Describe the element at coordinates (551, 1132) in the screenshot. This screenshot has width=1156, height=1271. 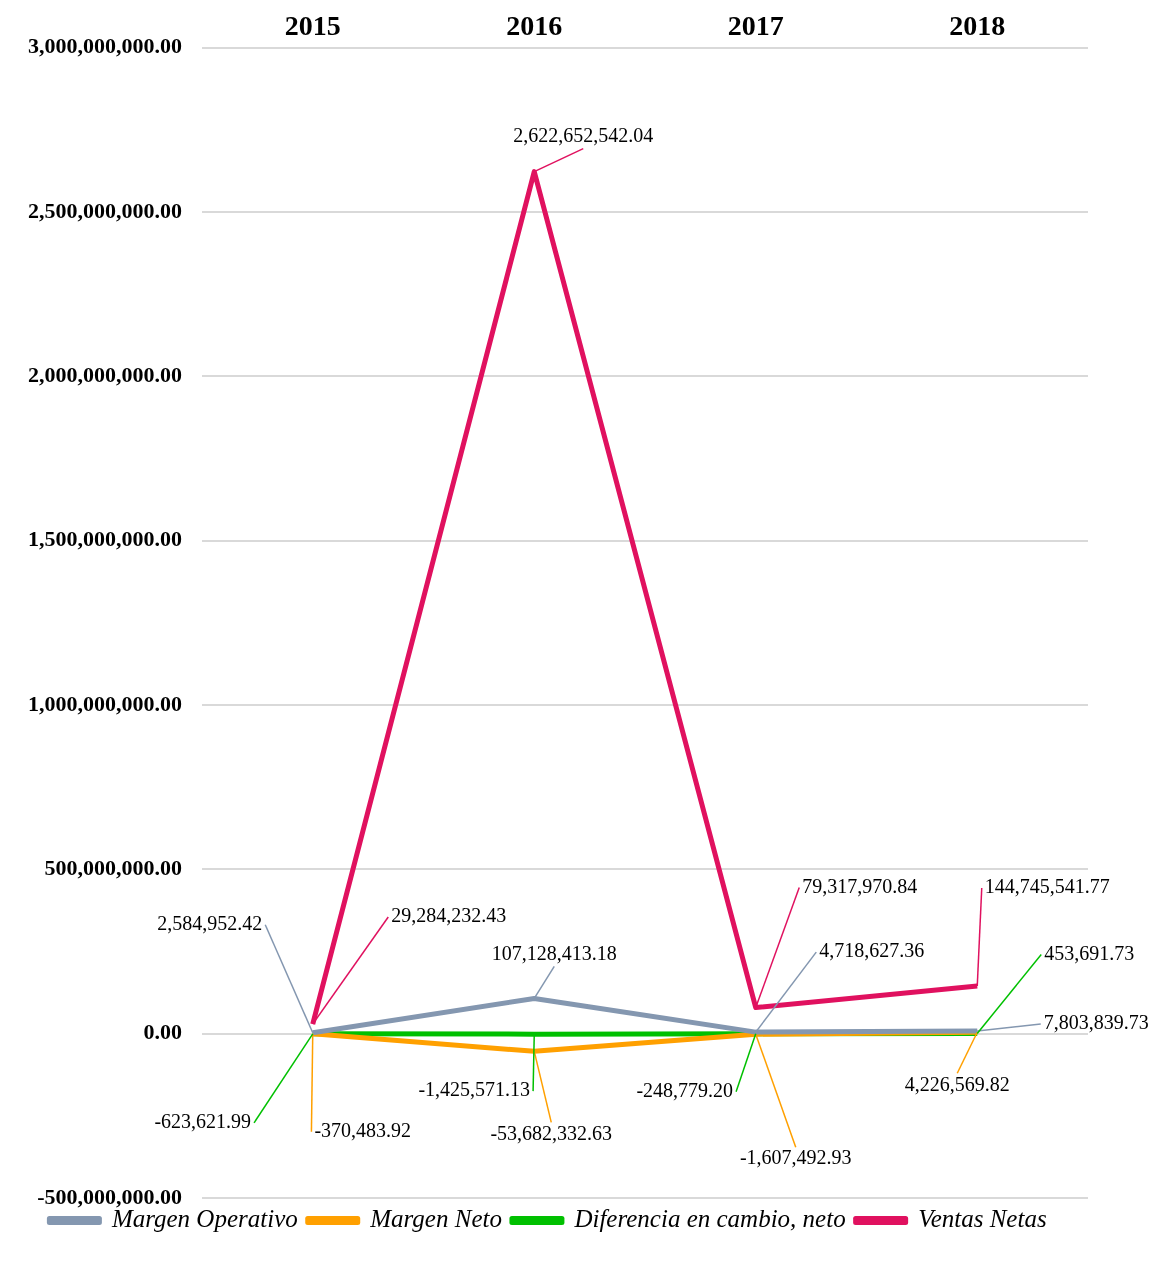
I see `data-label: -53,682,332.63` at that location.